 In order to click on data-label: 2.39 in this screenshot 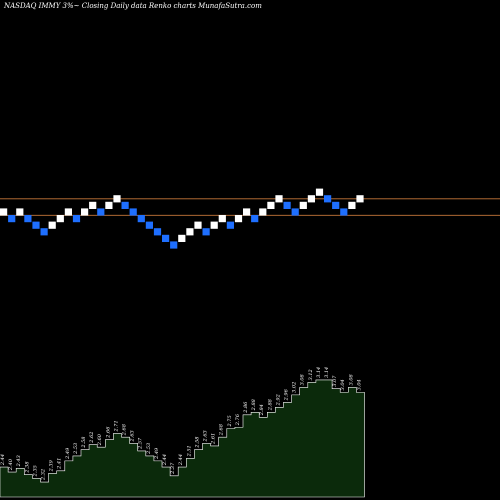, I will do `click(52, 465)`.